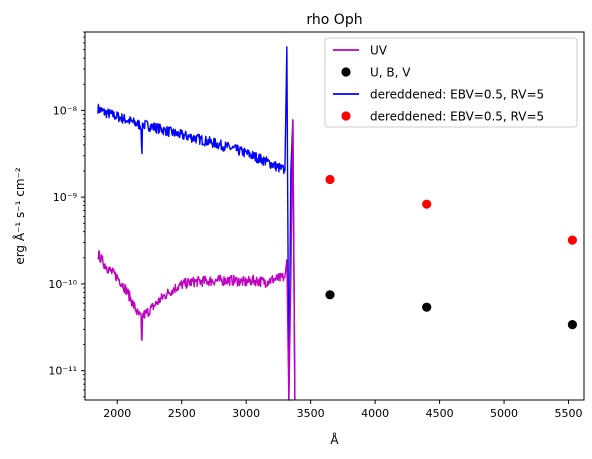 Image resolution: width=592 pixels, height=459 pixels. Describe the element at coordinates (390, 73) in the screenshot. I see `legend-label-u-b-v-1: U, B, V` at that location.